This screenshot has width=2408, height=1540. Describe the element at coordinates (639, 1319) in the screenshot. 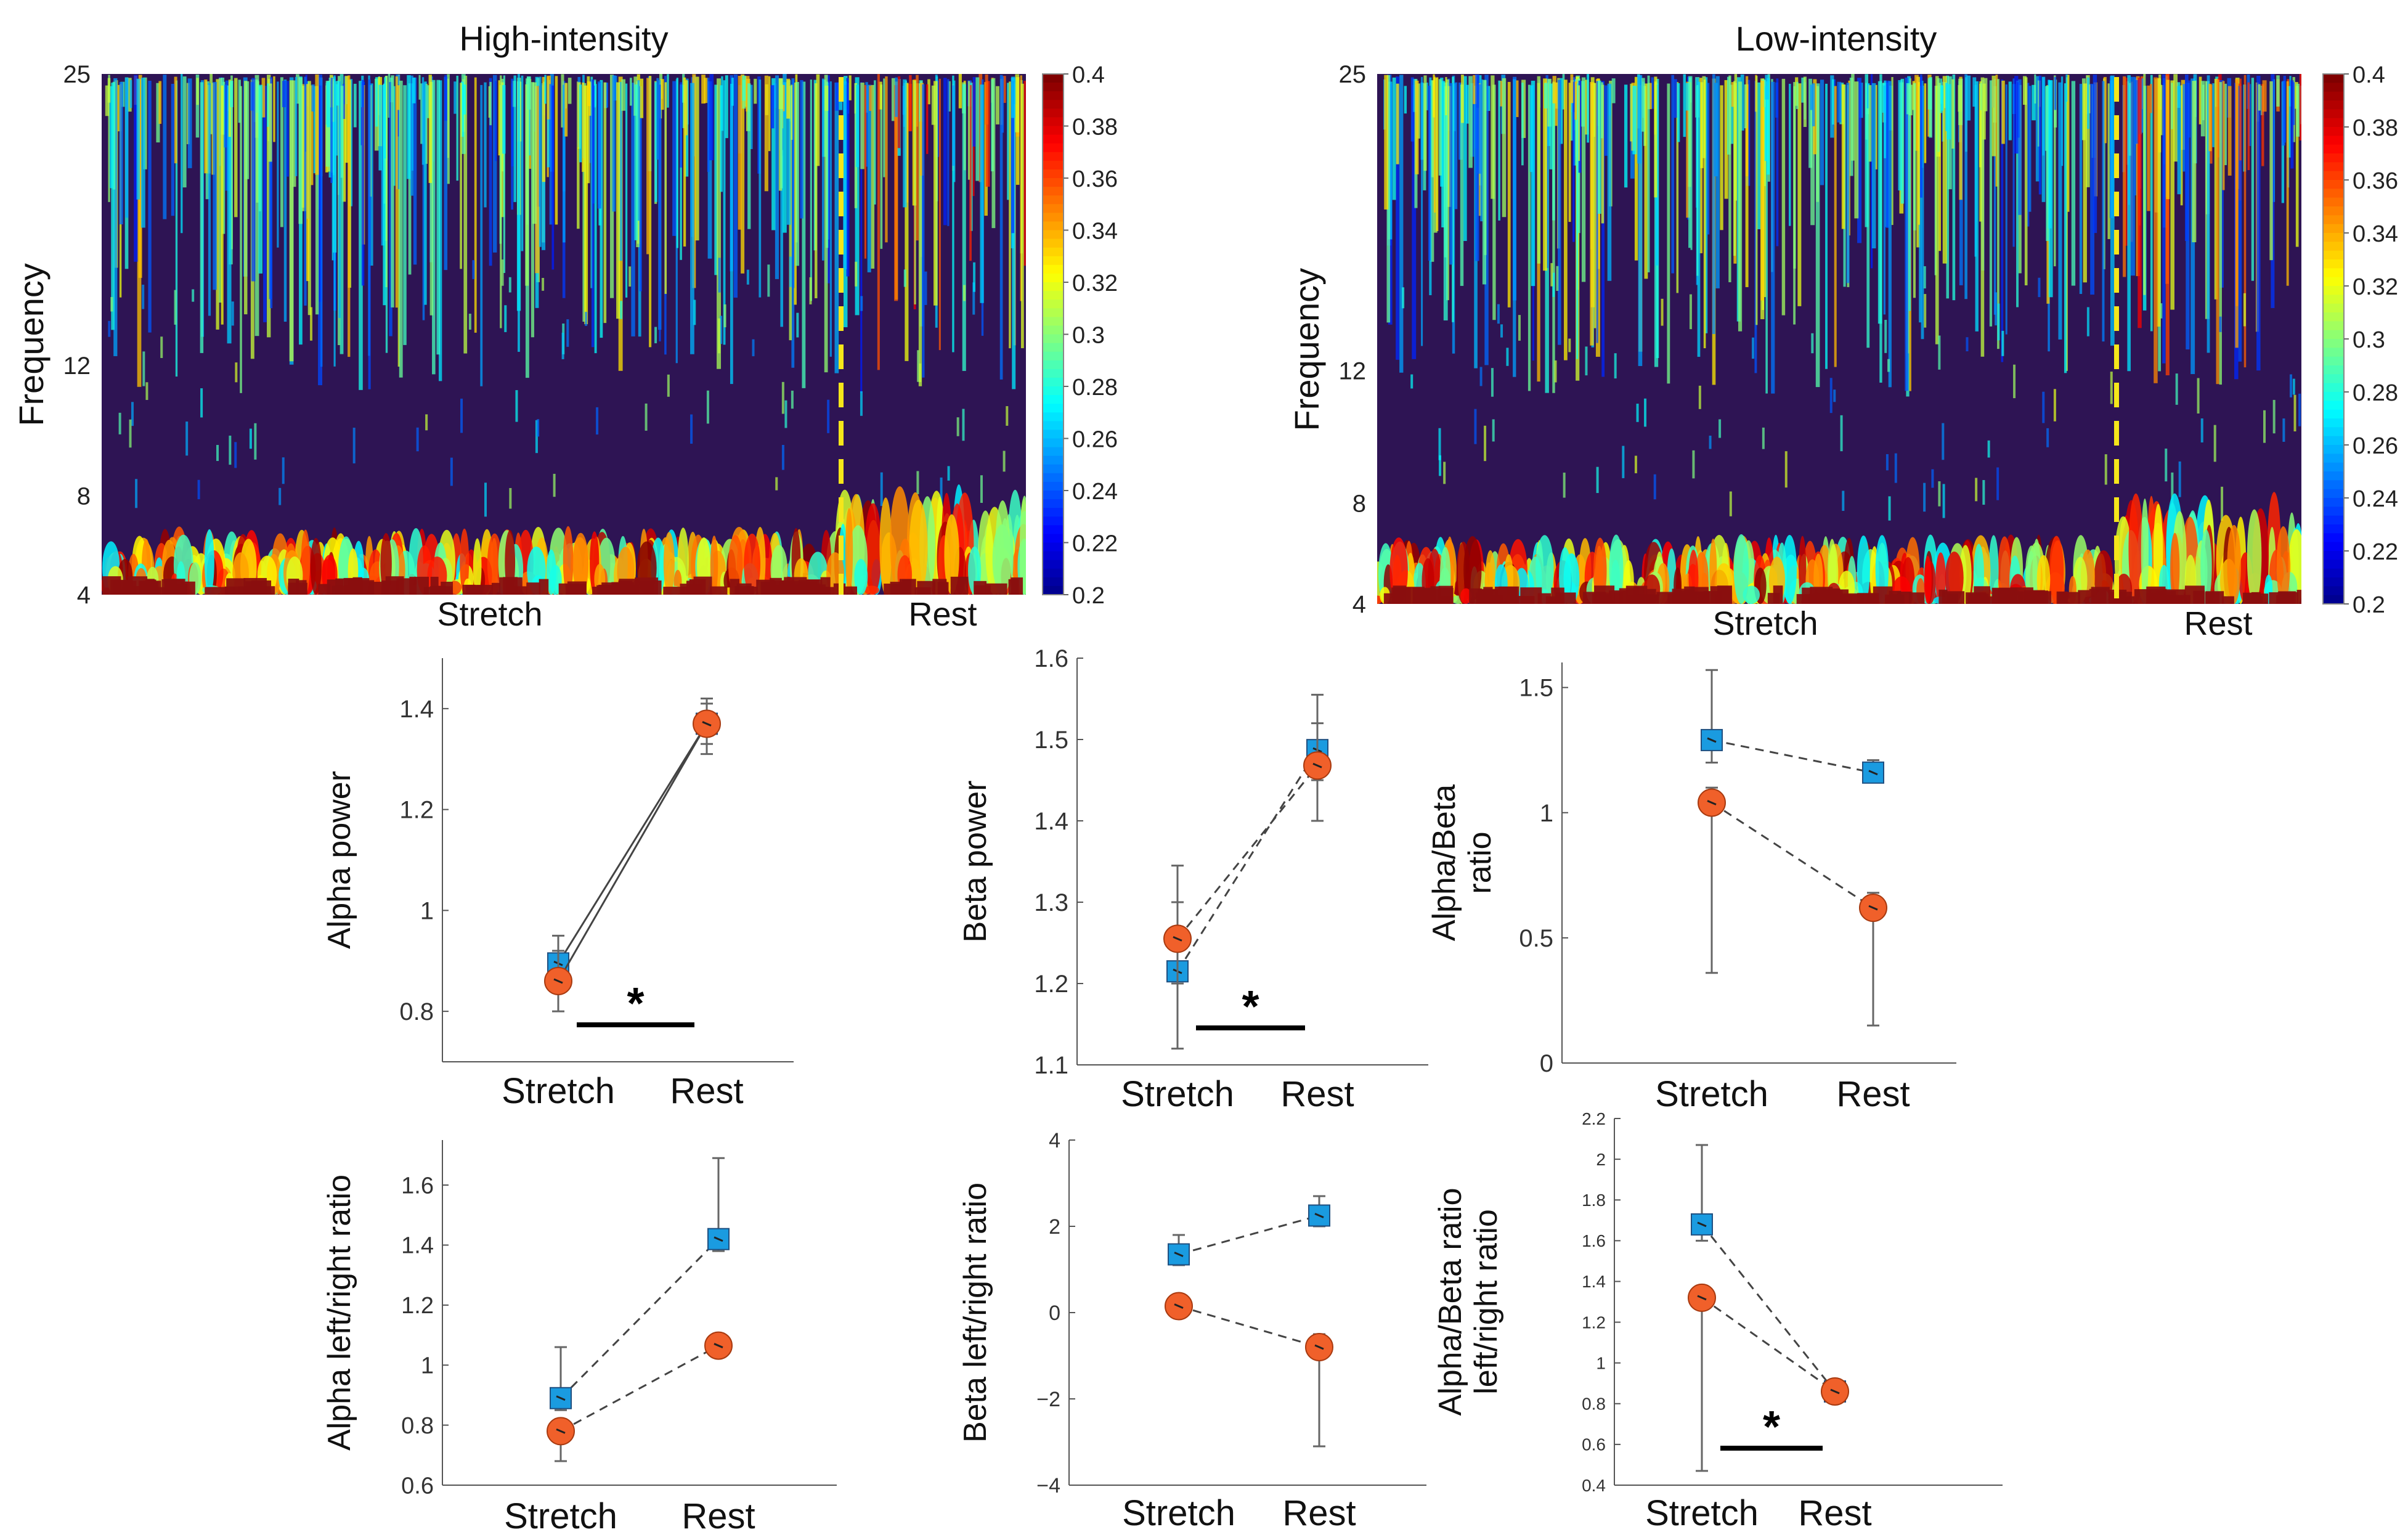

I see `alpha-lr-ratio-series-line` at that location.